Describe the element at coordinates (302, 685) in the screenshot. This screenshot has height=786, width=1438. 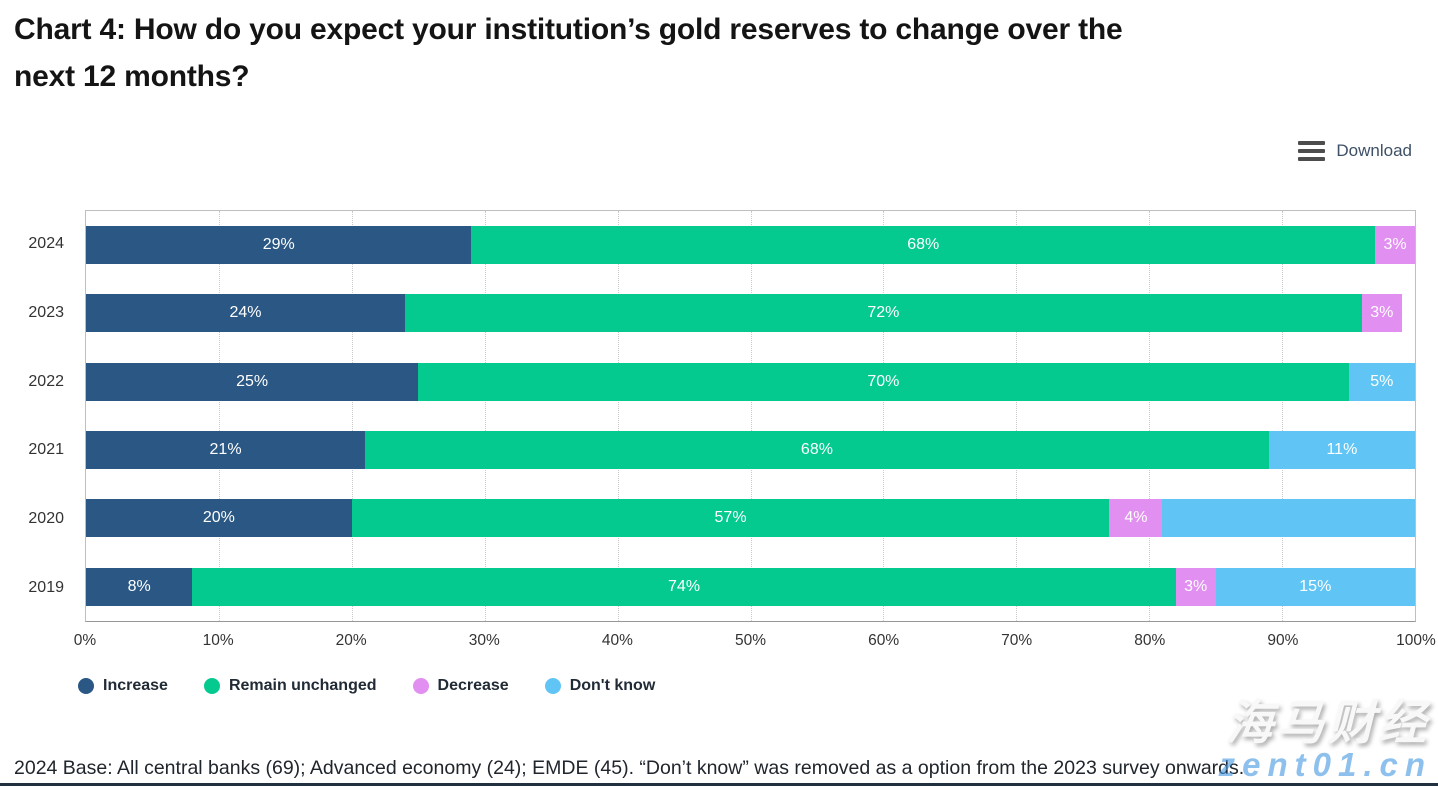
I see `legend-label: Remain unchanged` at that location.